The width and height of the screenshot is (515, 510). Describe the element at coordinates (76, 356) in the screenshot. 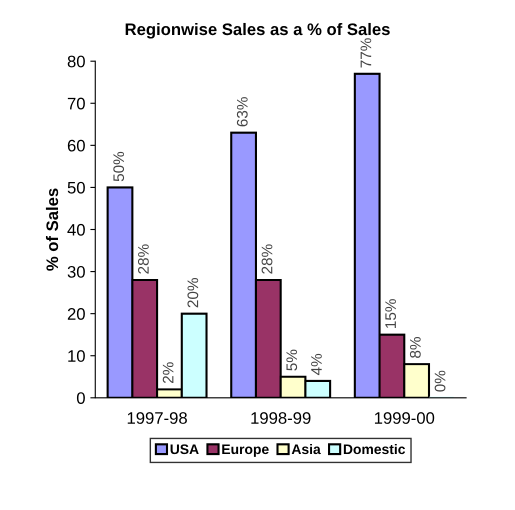

I see `y-tick-label: 10` at that location.